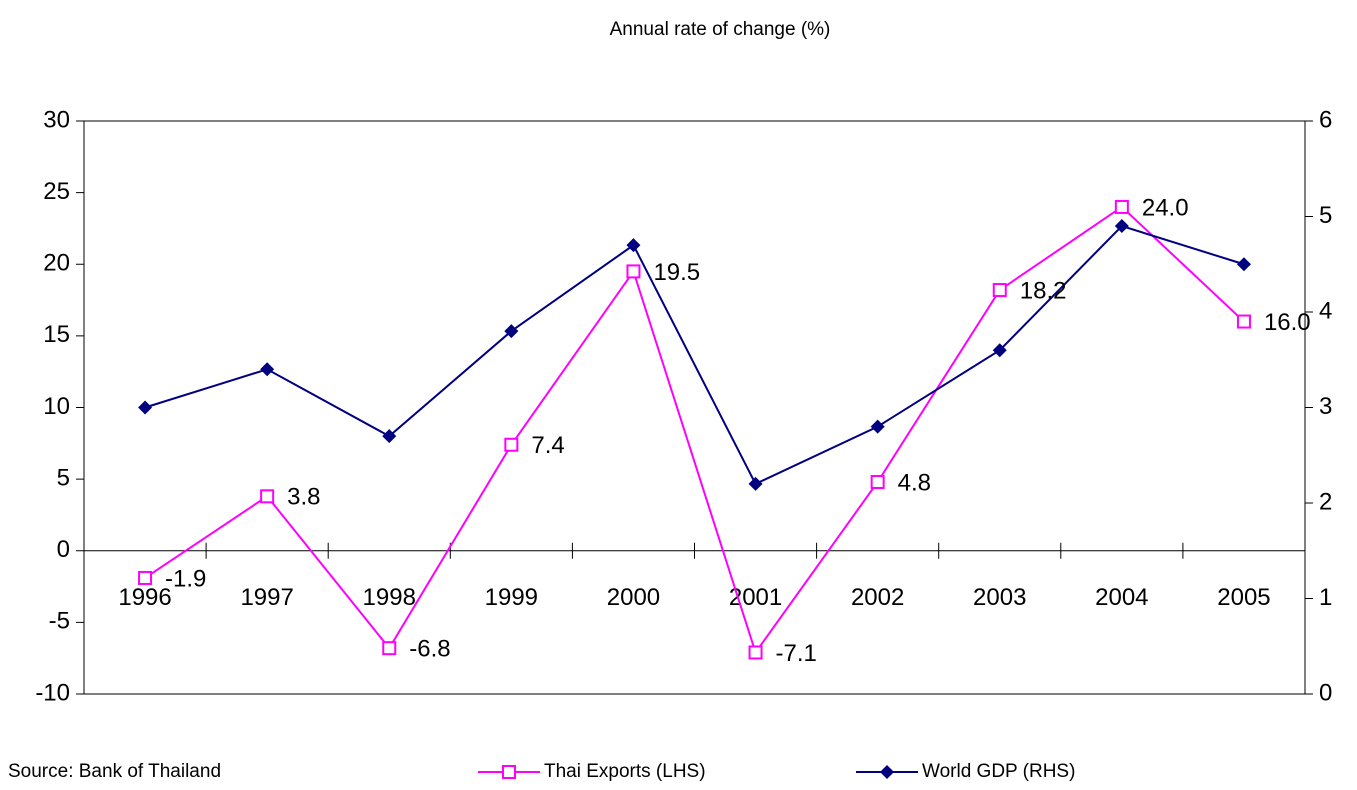  What do you see at coordinates (114, 771) in the screenshot?
I see `source-note: Source: Bank of Thailand` at bounding box center [114, 771].